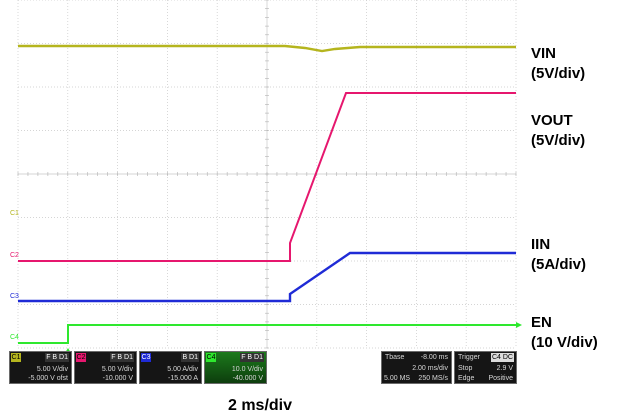 This screenshot has width=631, height=418. What do you see at coordinates (57, 357) in the screenshot?
I see `channel-1-flags: F B D1` at bounding box center [57, 357].